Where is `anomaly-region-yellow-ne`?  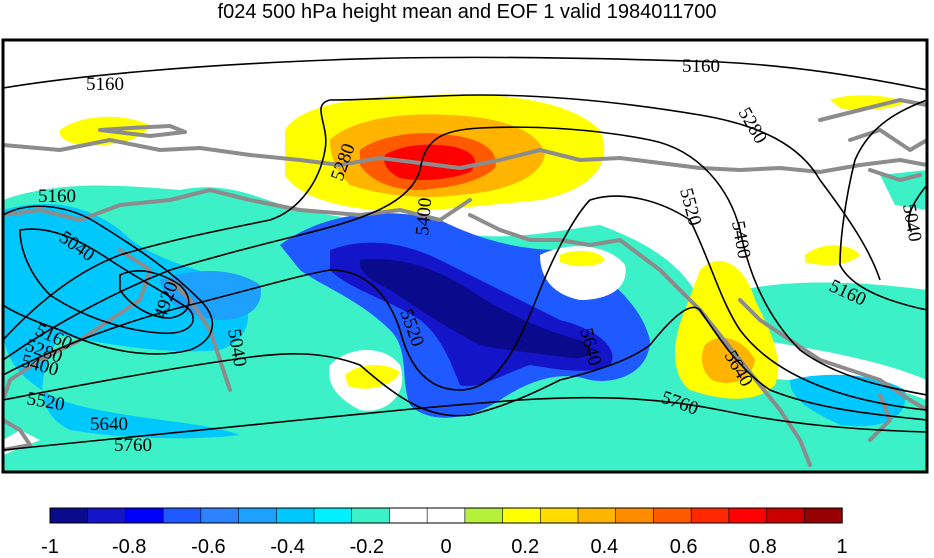
anomaly-region-yellow-ne is located at coordinates (867, 102).